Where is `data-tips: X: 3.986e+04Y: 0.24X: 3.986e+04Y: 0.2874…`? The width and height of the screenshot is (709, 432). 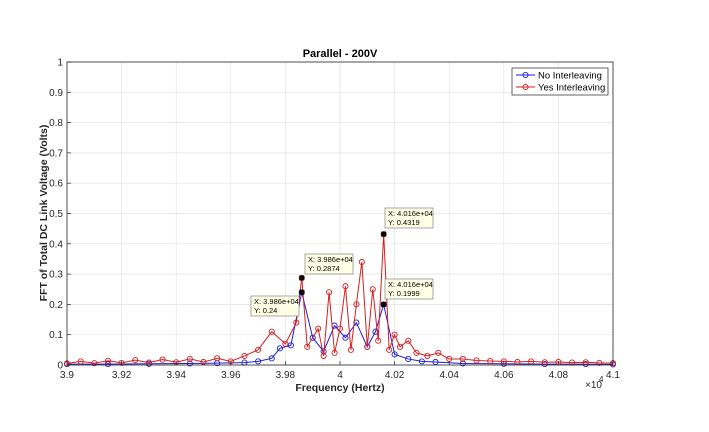
data-tips: X: 3.986e+04Y: 0.24X: 3.986e+04Y: 0.2874… is located at coordinates (342, 262).